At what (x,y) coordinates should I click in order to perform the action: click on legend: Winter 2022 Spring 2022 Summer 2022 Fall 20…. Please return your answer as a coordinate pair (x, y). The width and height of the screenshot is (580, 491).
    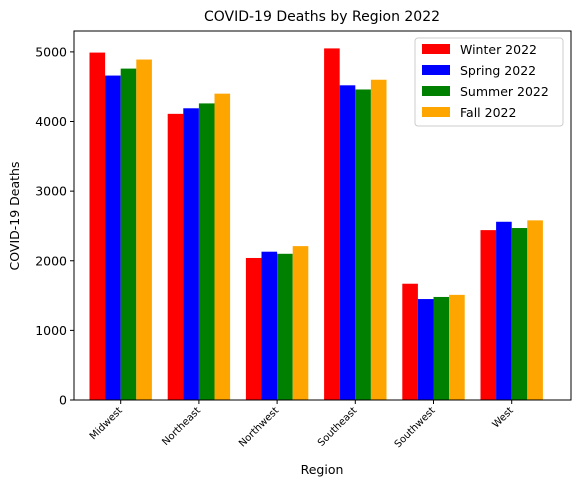
    Looking at the image, I should click on (489, 82).